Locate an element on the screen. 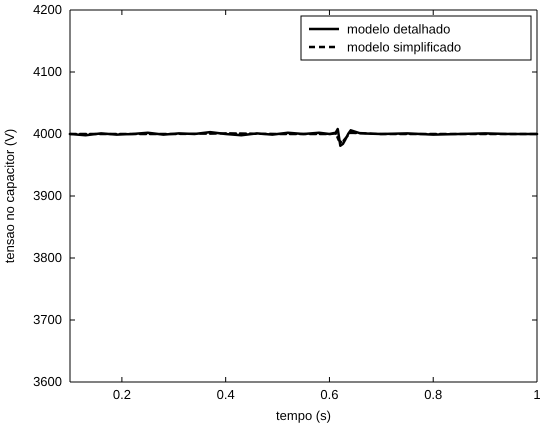 The image size is (557, 426). legend-label: modelo detalhado is located at coordinates (398, 29).